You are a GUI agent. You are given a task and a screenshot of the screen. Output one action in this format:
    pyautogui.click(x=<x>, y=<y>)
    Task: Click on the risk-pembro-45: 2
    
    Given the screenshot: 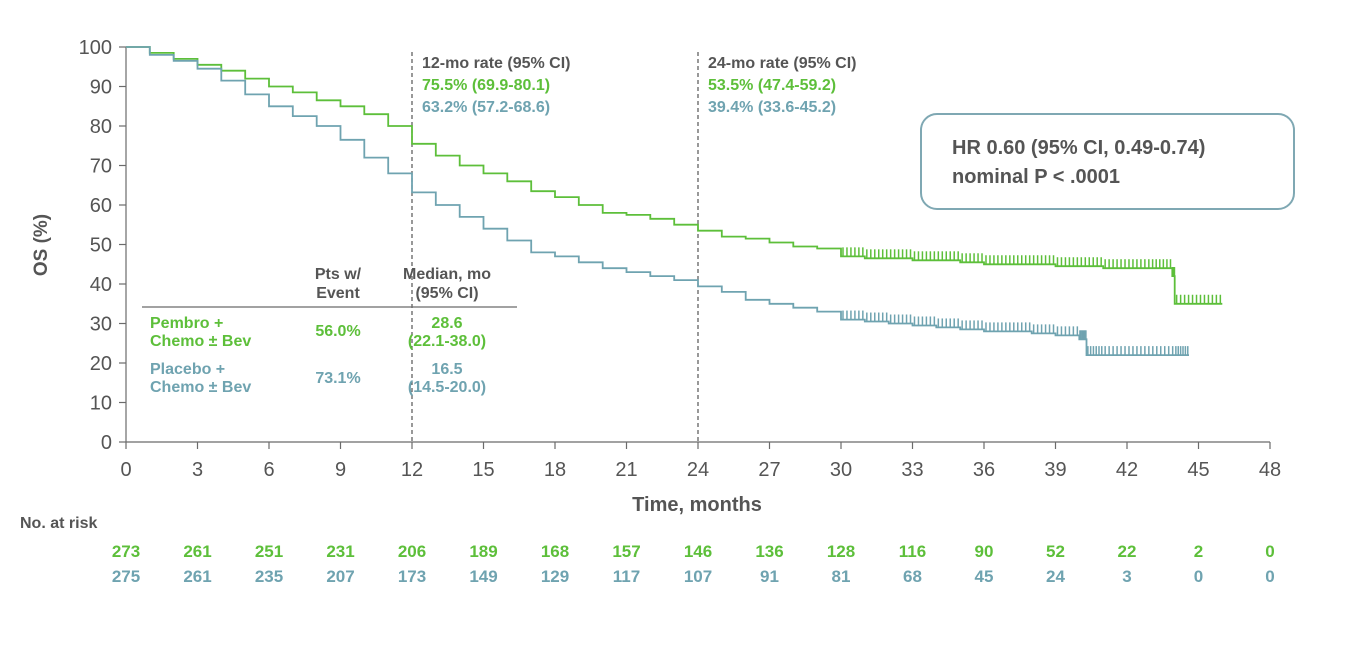 What is the action you would take?
    pyautogui.click(x=1198, y=551)
    